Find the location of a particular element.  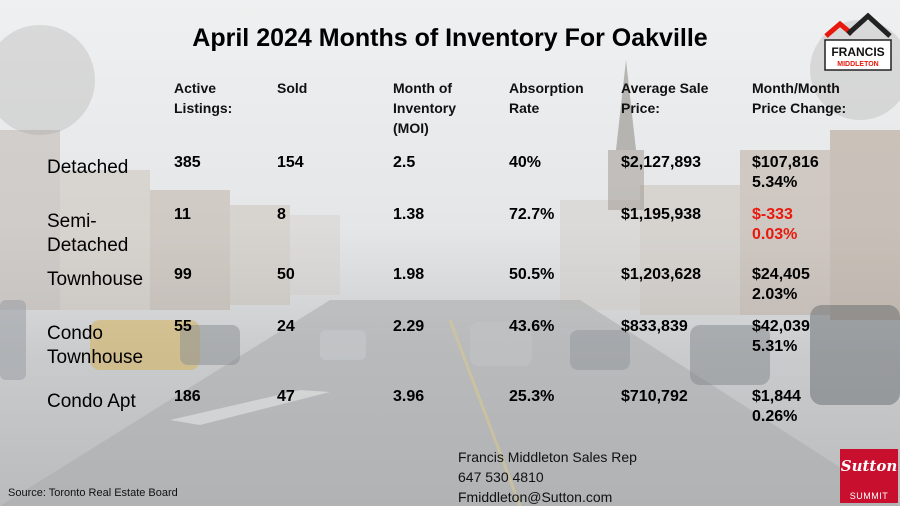

header-active-listings: Active Listings: is located at coordinates (203, 98).